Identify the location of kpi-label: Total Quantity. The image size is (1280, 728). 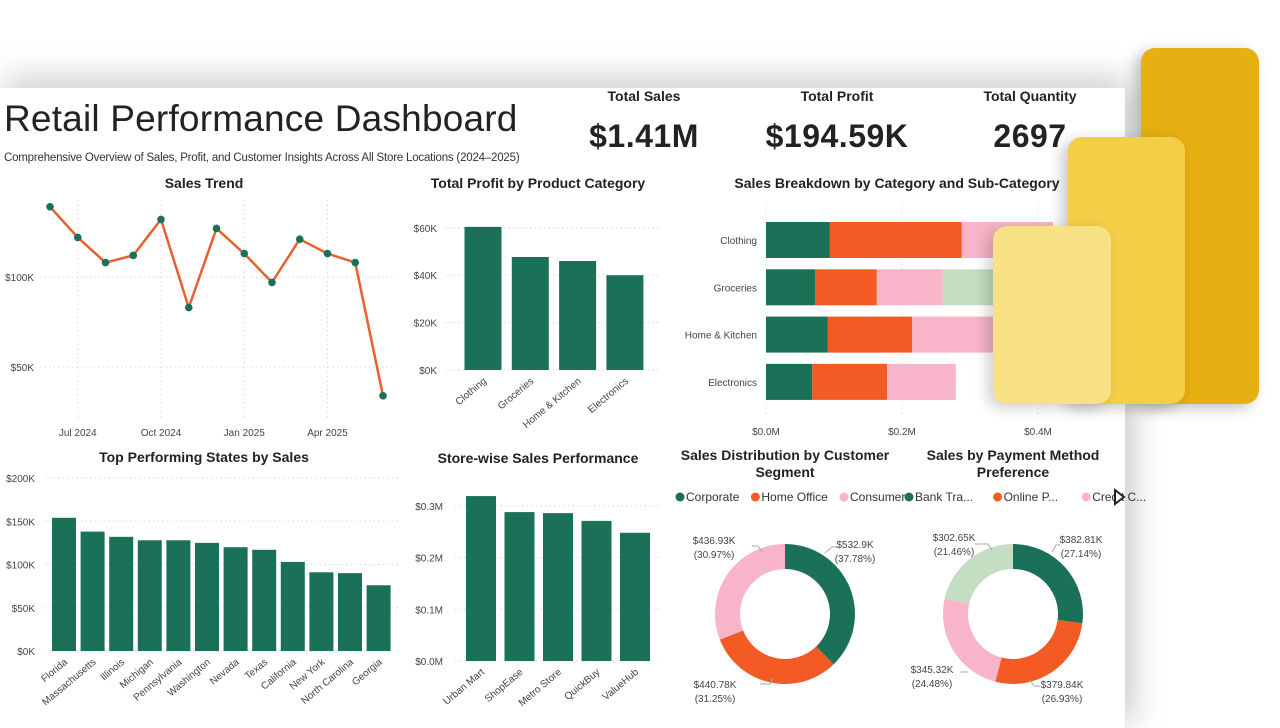
(1030, 96).